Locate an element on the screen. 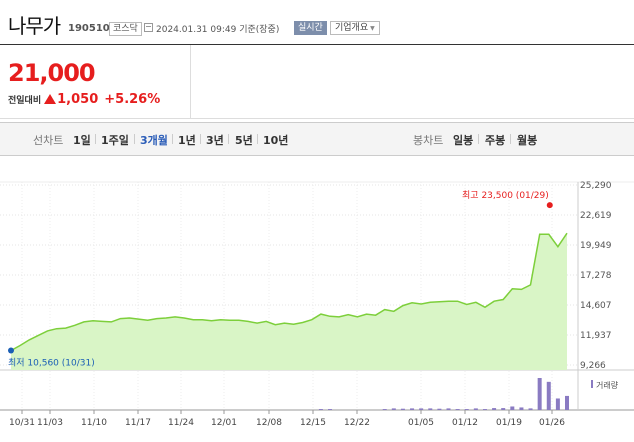 The height and width of the screenshot is (442, 634). x-tick-label: 01/19 is located at coordinates (509, 423).